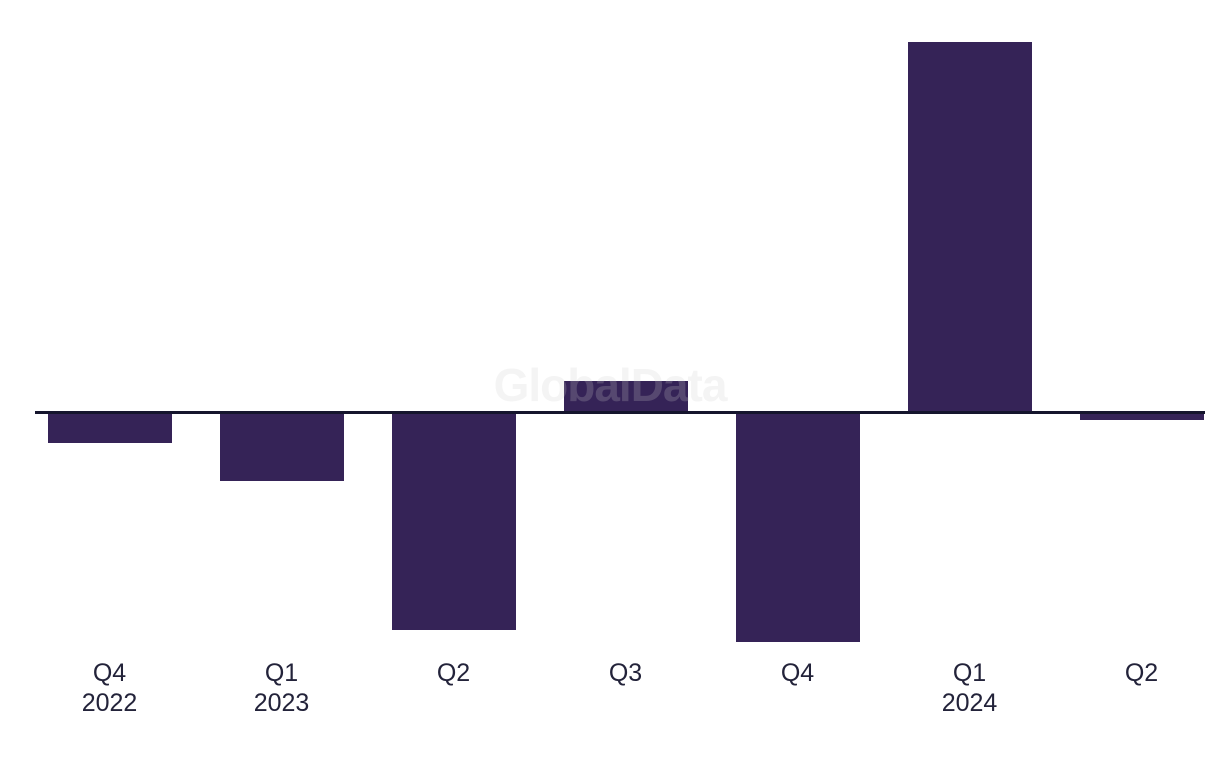 The width and height of the screenshot is (1220, 768). I want to click on x-axis-label-year: 2024, so click(969, 703).